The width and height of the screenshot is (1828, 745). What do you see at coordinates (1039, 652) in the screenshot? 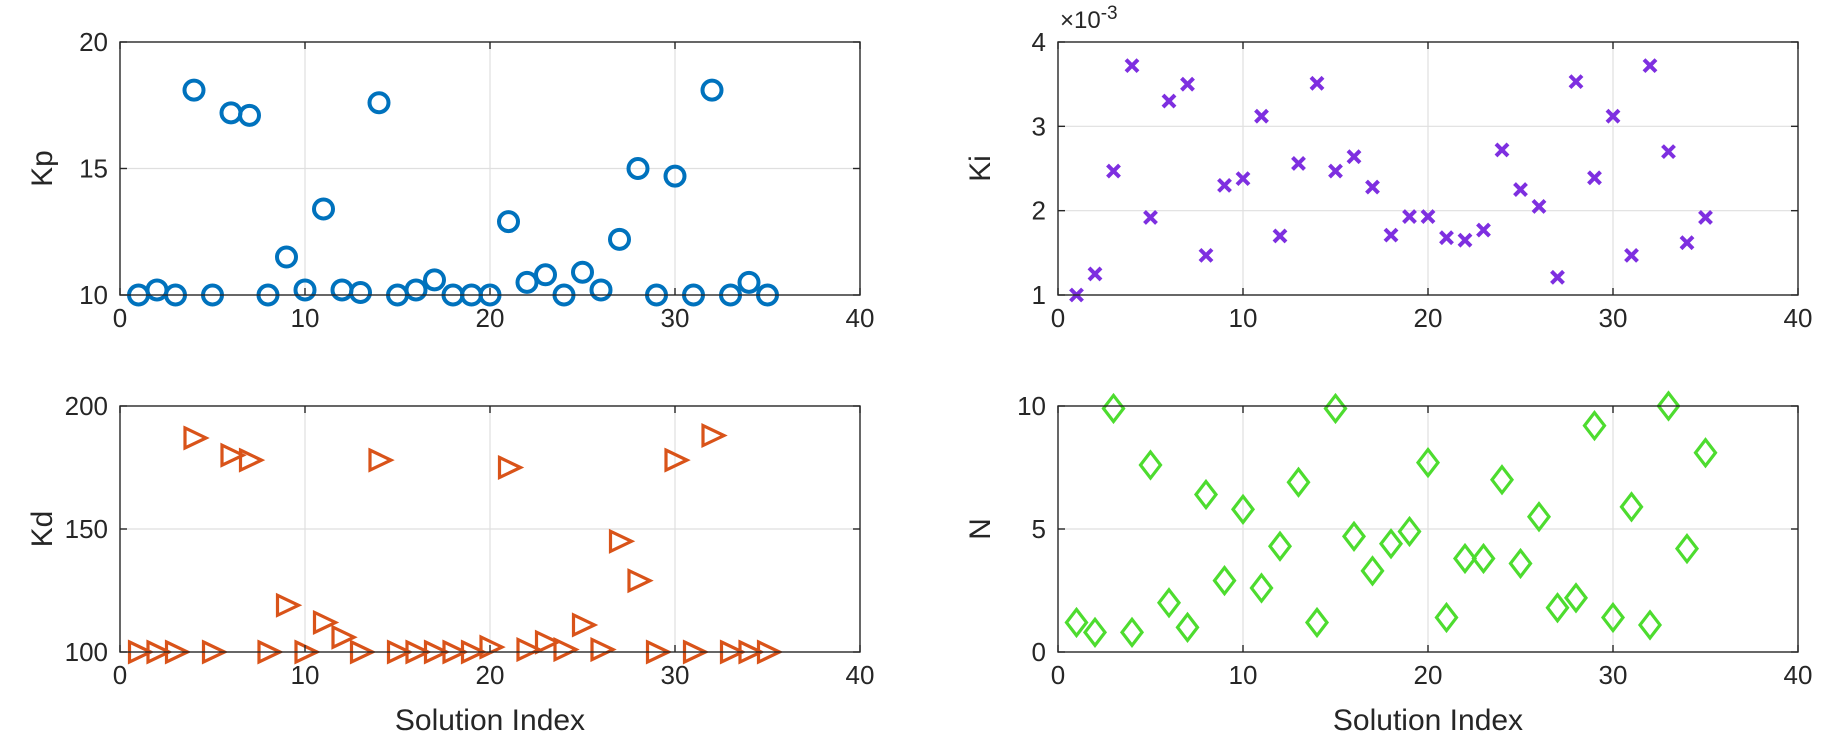
I see `y-tick-label: 0` at bounding box center [1039, 652].